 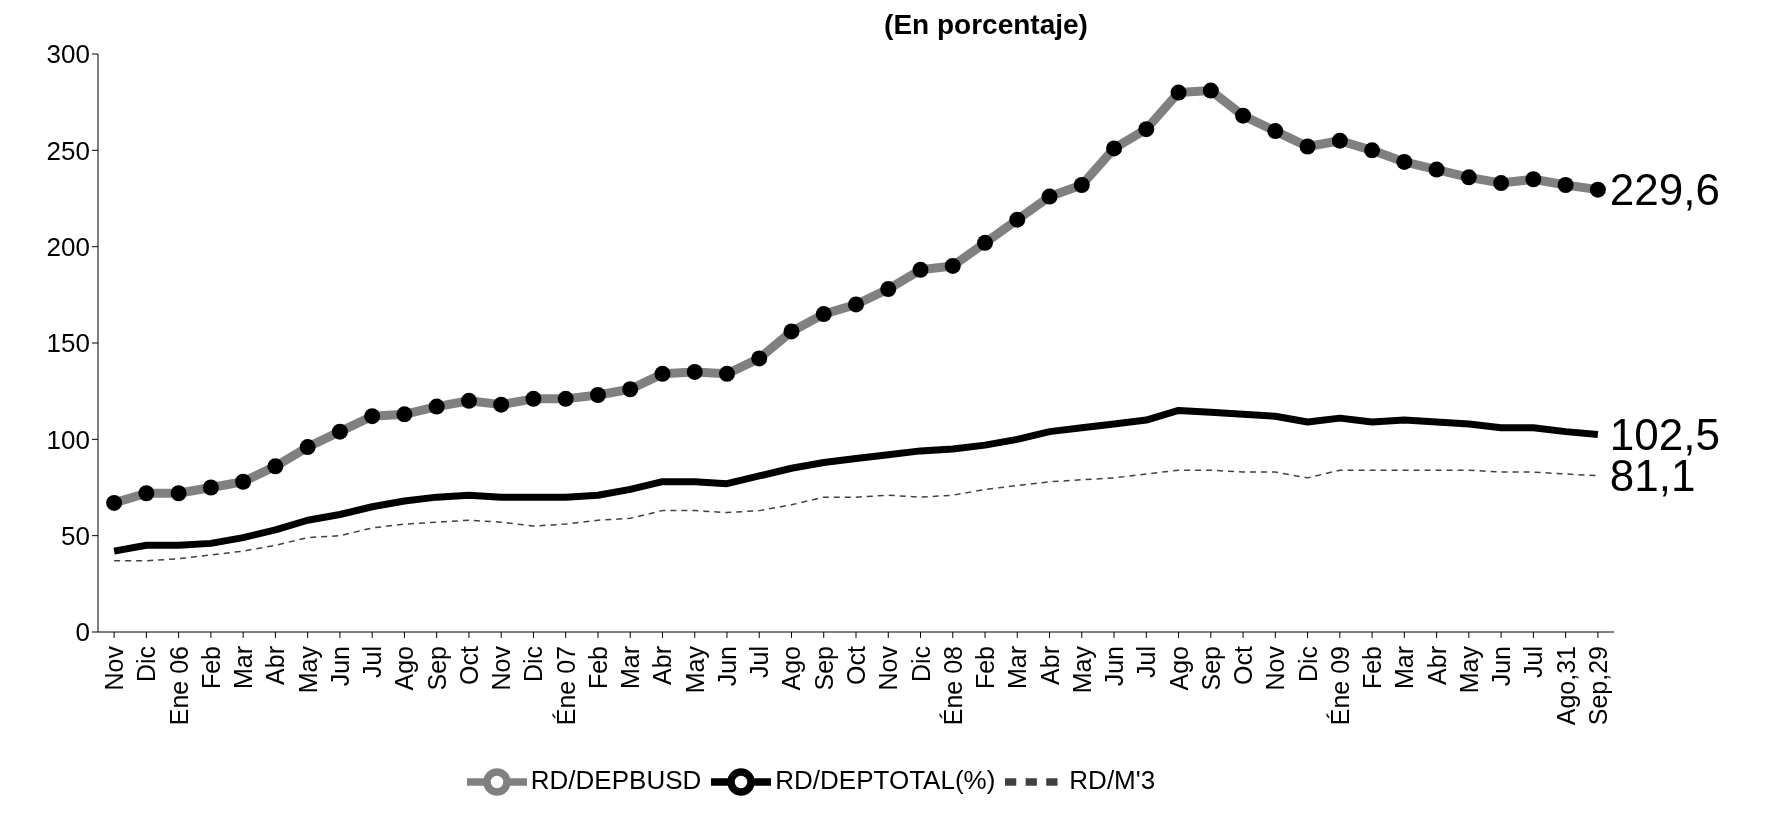 I want to click on y-tick-label: 200, so click(x=68, y=246).